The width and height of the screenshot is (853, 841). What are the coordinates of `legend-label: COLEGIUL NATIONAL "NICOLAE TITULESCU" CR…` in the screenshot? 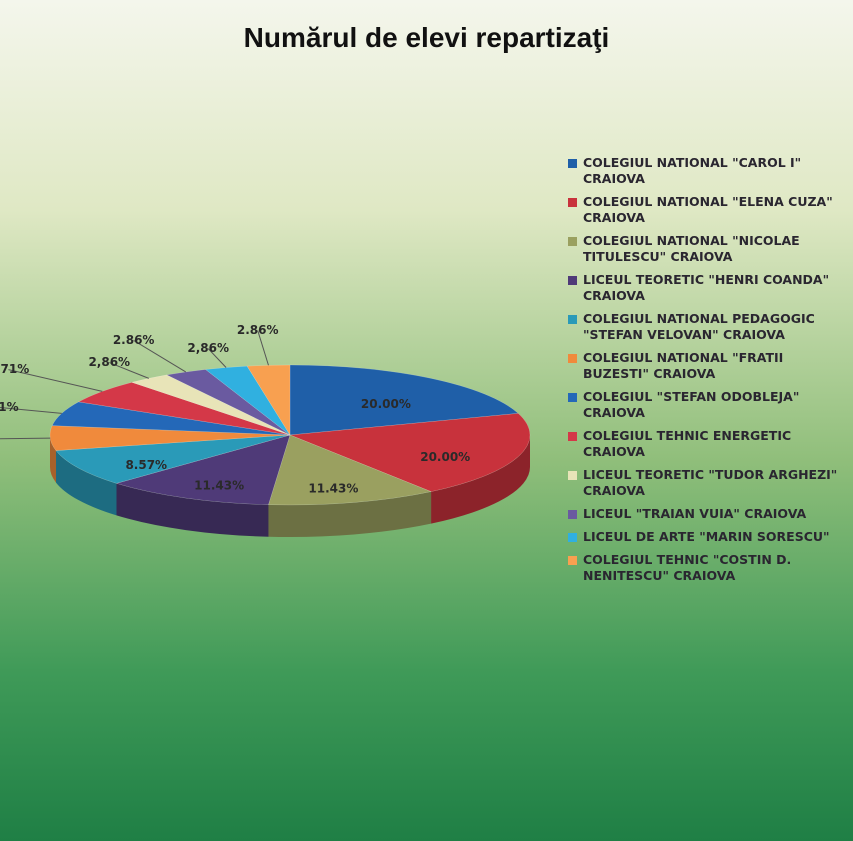 It's located at (691, 248).